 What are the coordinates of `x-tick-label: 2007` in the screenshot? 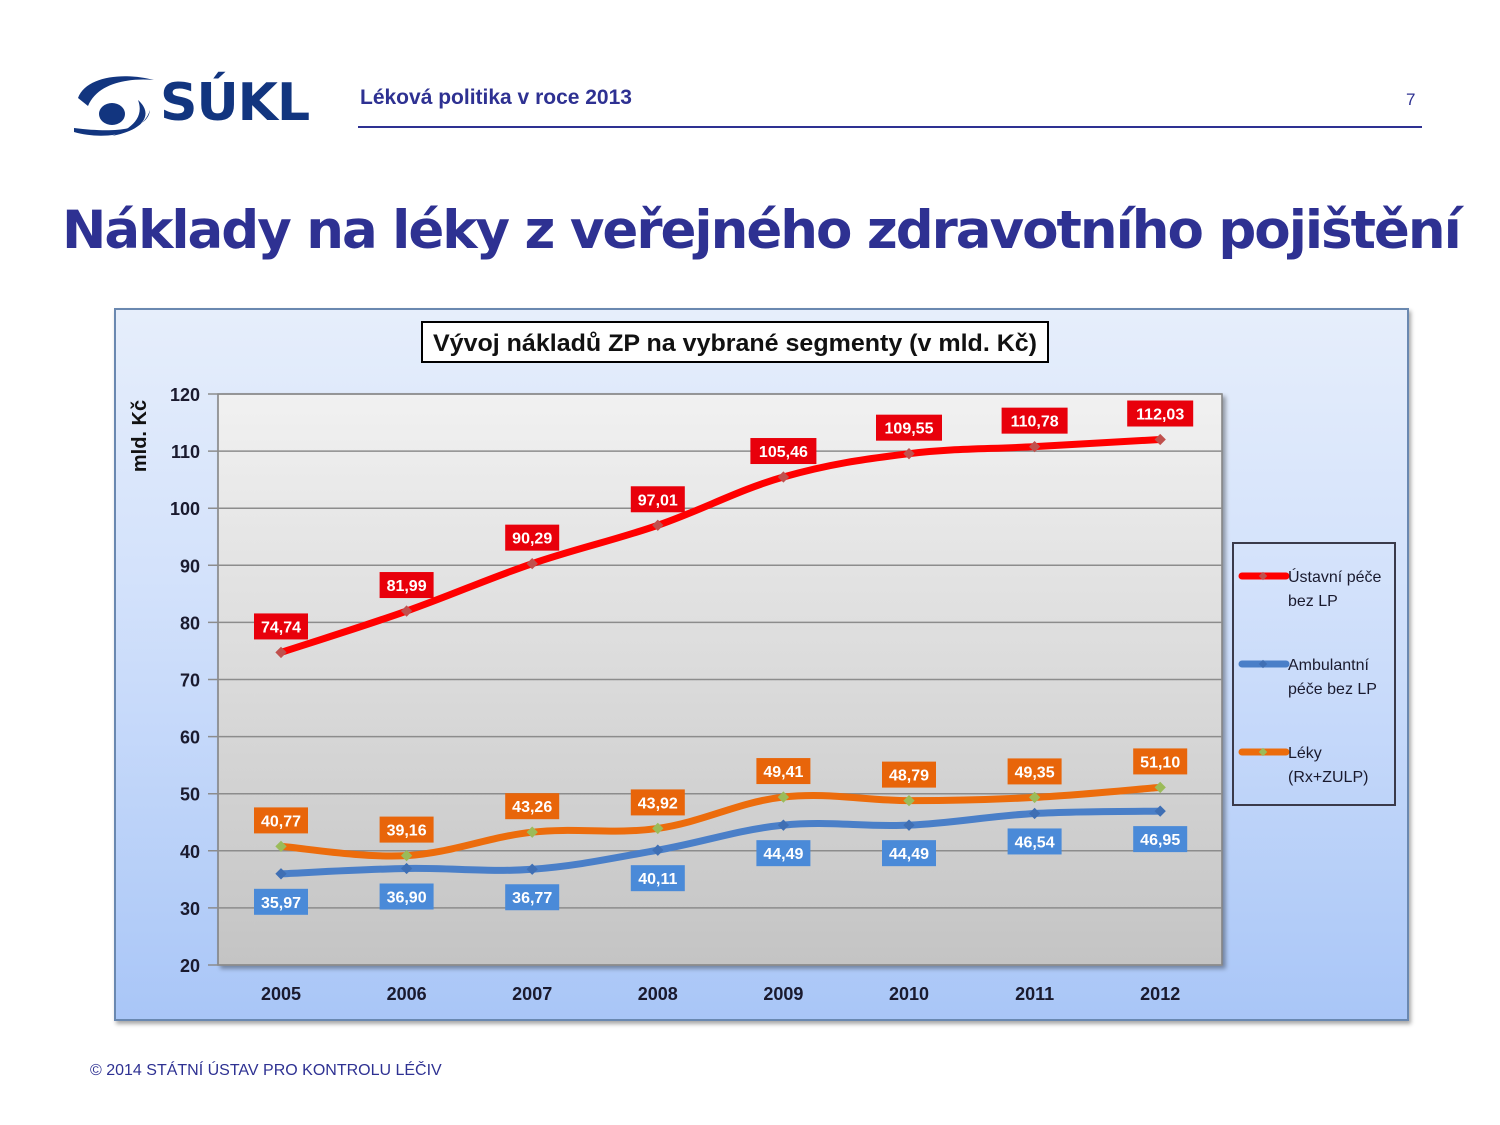 It's located at (532, 994).